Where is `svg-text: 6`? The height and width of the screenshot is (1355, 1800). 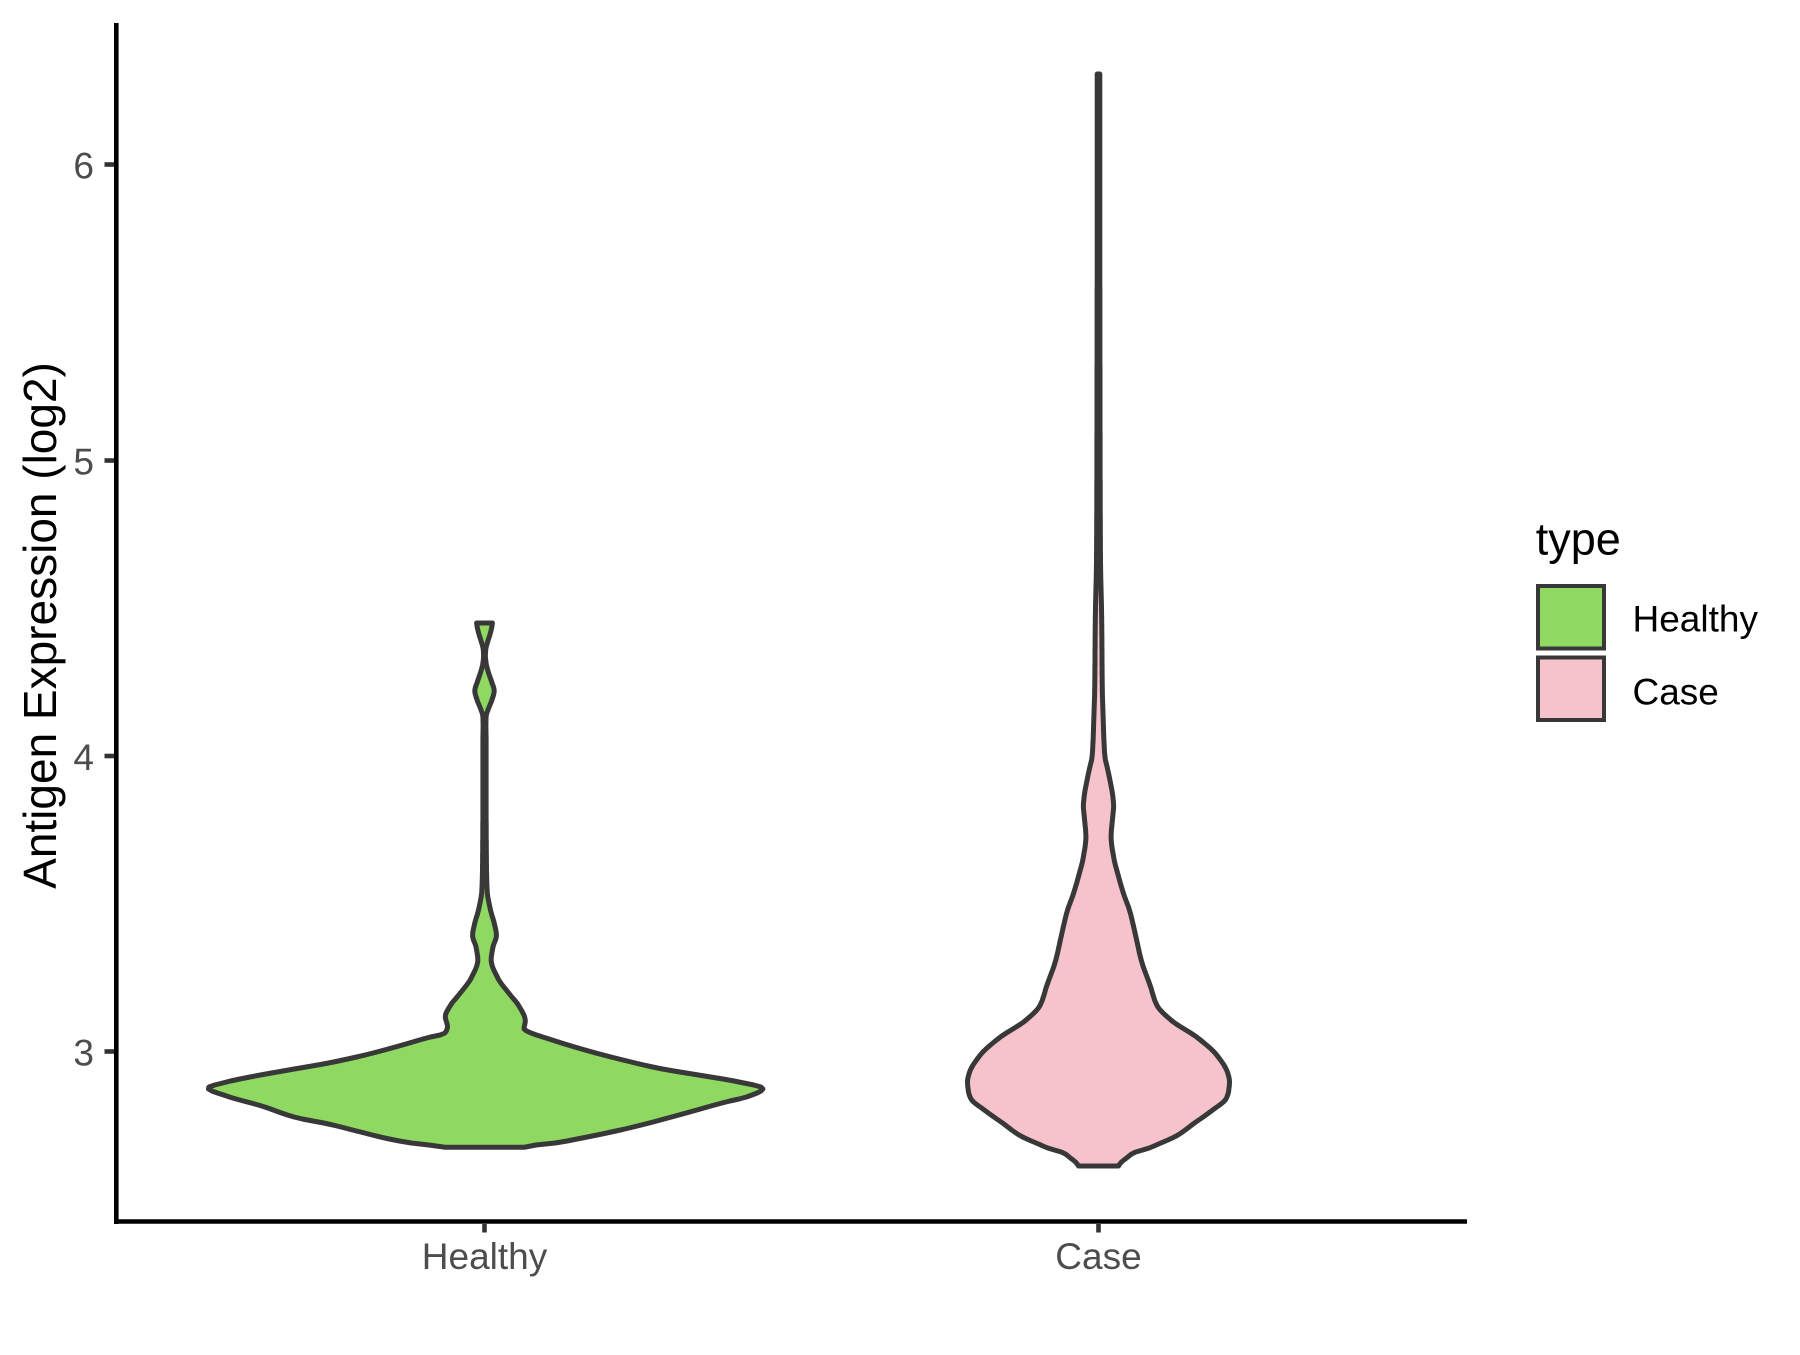 svg-text: 6 is located at coordinates (83, 166).